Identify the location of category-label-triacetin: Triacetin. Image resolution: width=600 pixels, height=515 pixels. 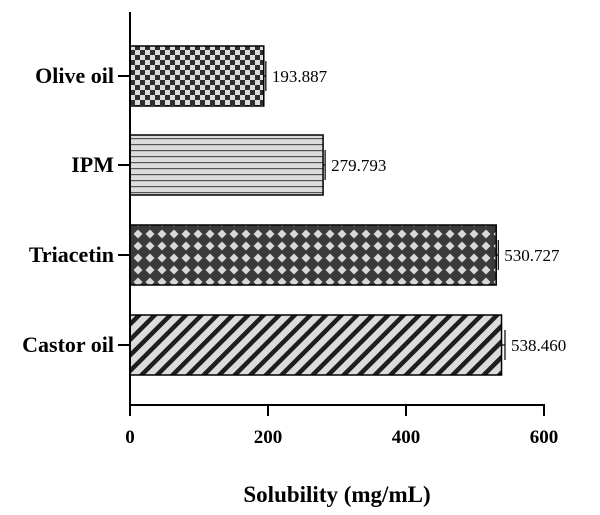
(71, 254).